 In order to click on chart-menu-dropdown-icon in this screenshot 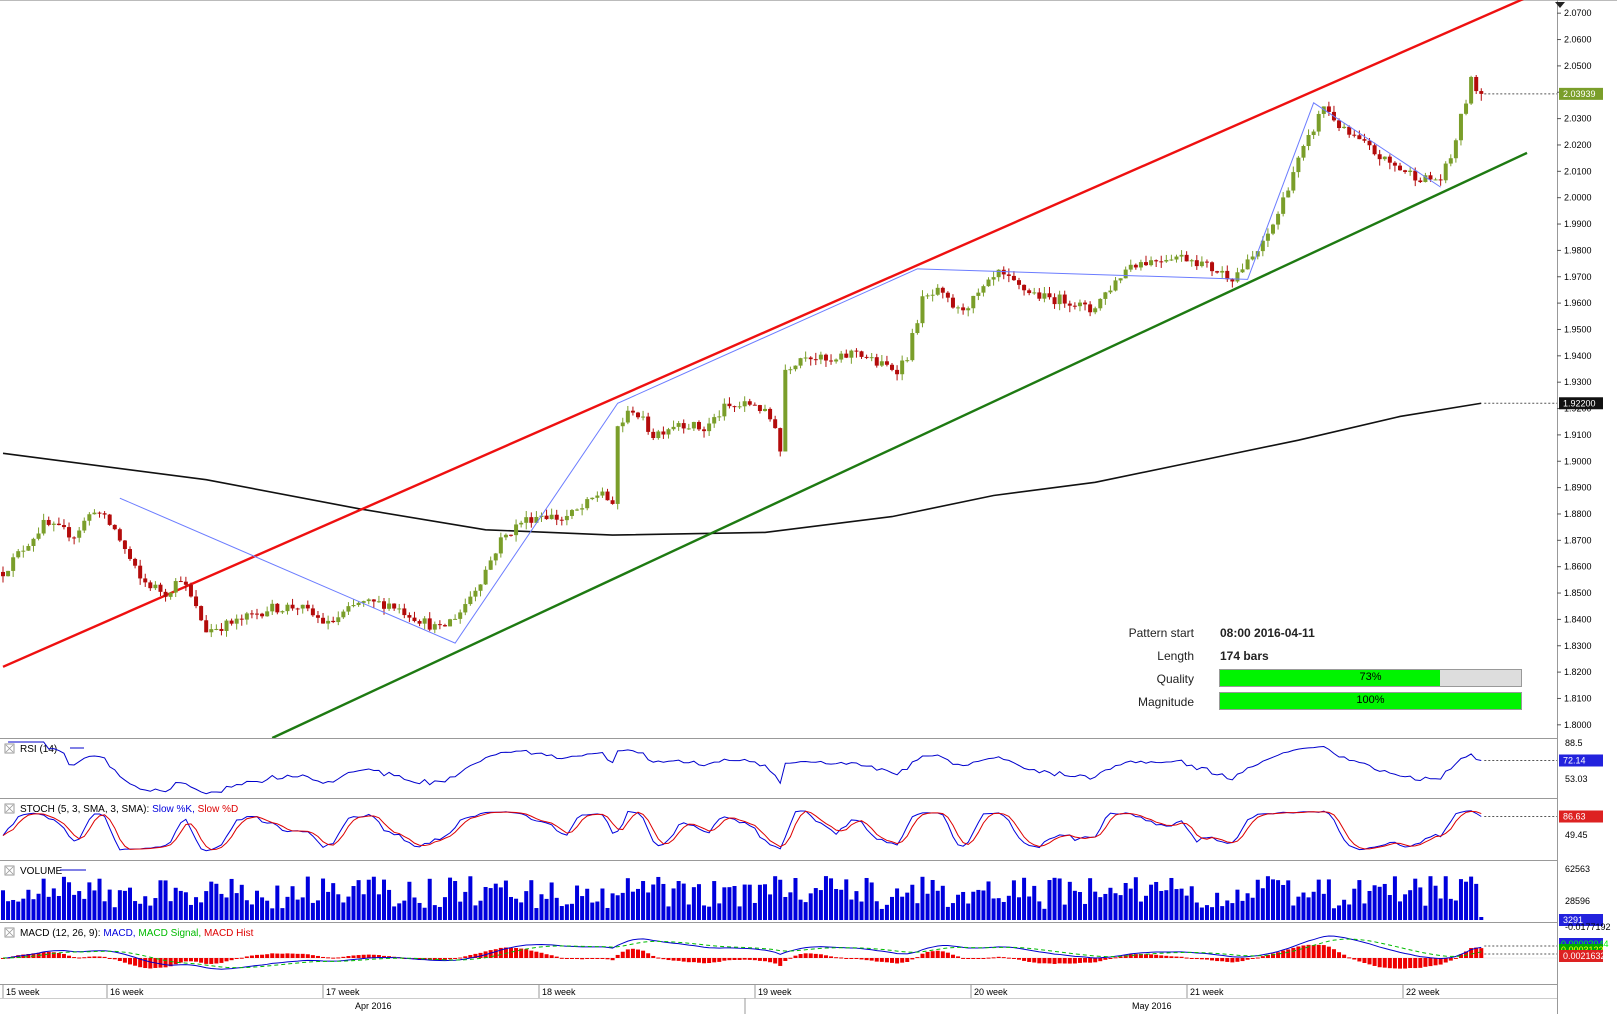, I will do `click(1560, 5)`.